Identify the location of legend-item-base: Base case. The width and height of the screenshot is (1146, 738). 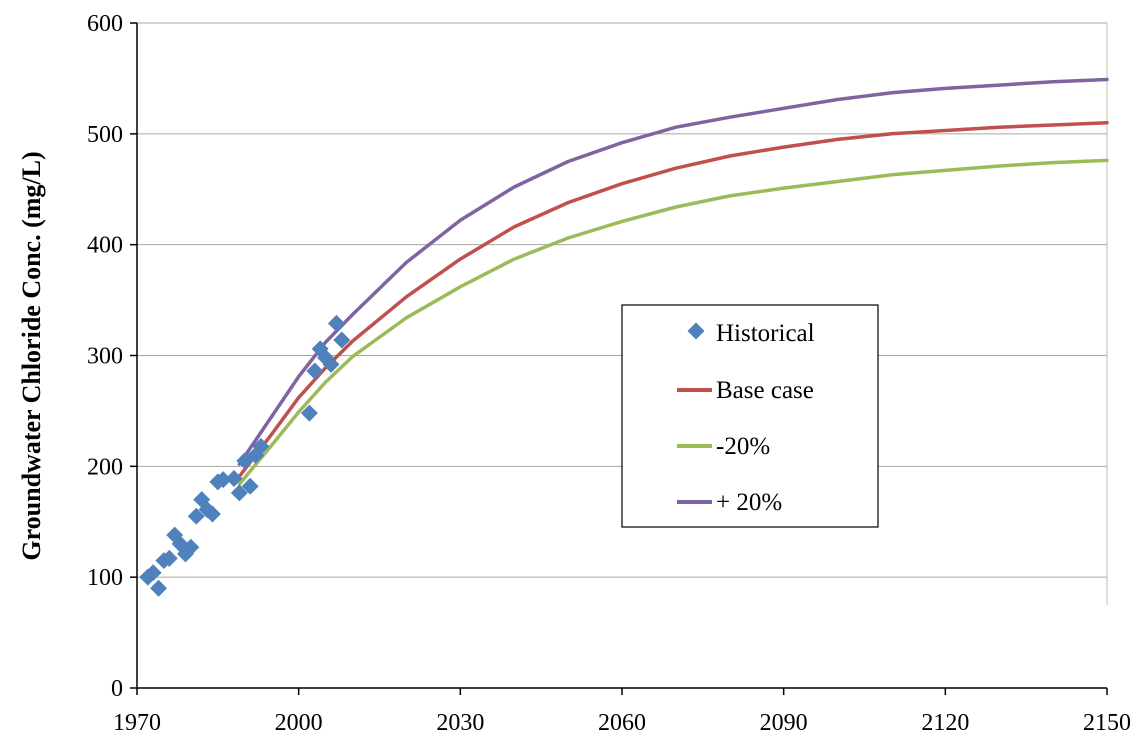
(745, 390).